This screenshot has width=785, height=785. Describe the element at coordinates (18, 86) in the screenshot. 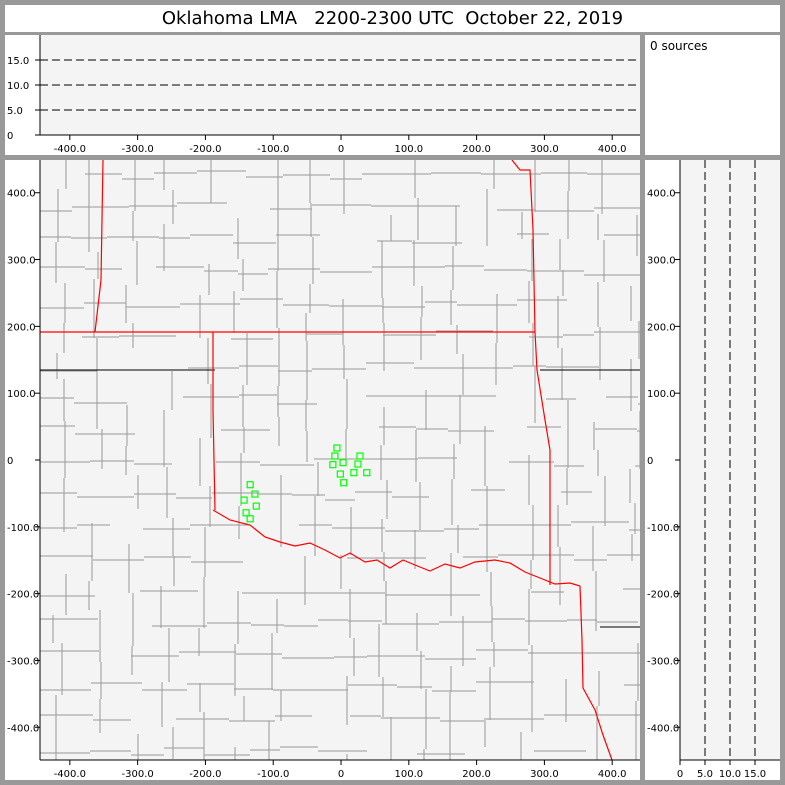

I see `y-tick-label: 10.0` at that location.